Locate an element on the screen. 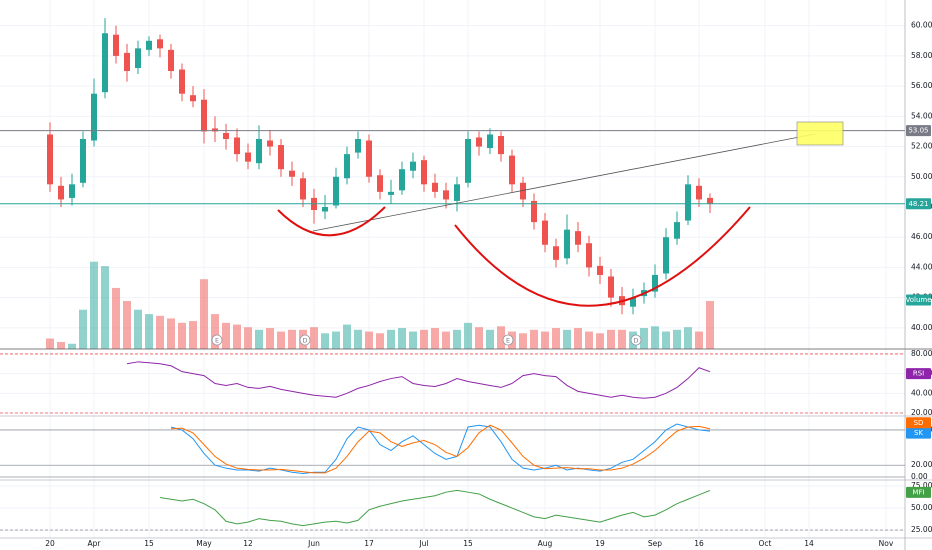 The height and width of the screenshot is (550, 932). trend-line is located at coordinates (564, 182).